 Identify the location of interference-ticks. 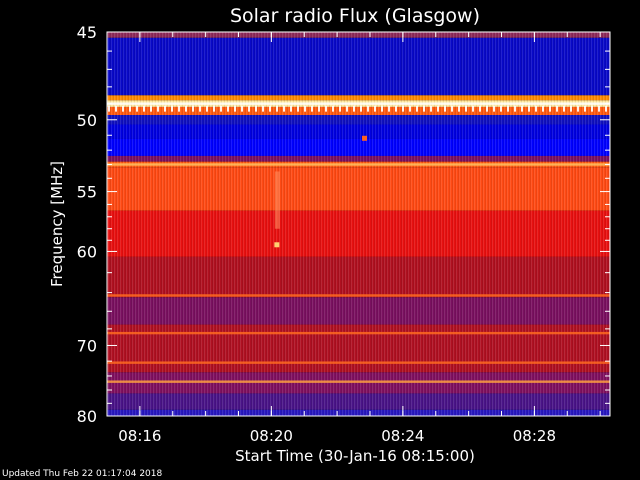
(358, 108).